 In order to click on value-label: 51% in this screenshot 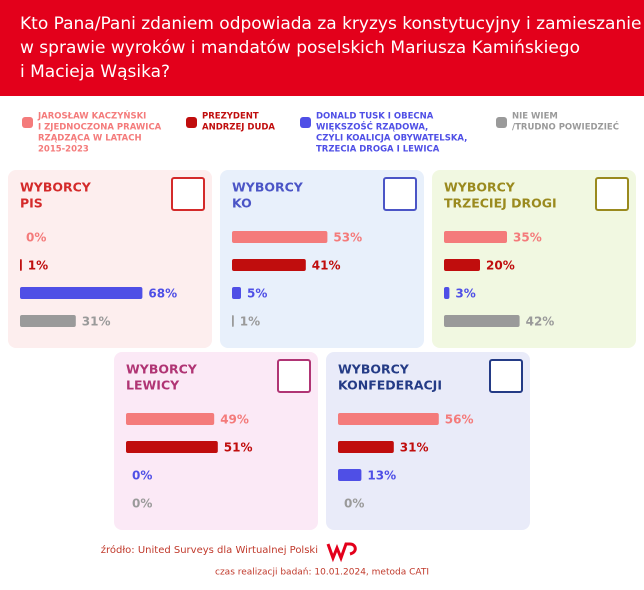, I will do `click(238, 448)`.